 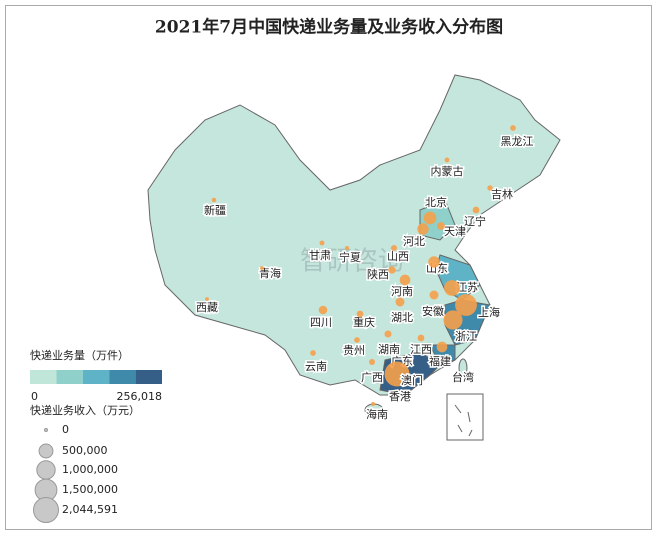 I want to click on region-label: 四川, so click(x=321, y=322).